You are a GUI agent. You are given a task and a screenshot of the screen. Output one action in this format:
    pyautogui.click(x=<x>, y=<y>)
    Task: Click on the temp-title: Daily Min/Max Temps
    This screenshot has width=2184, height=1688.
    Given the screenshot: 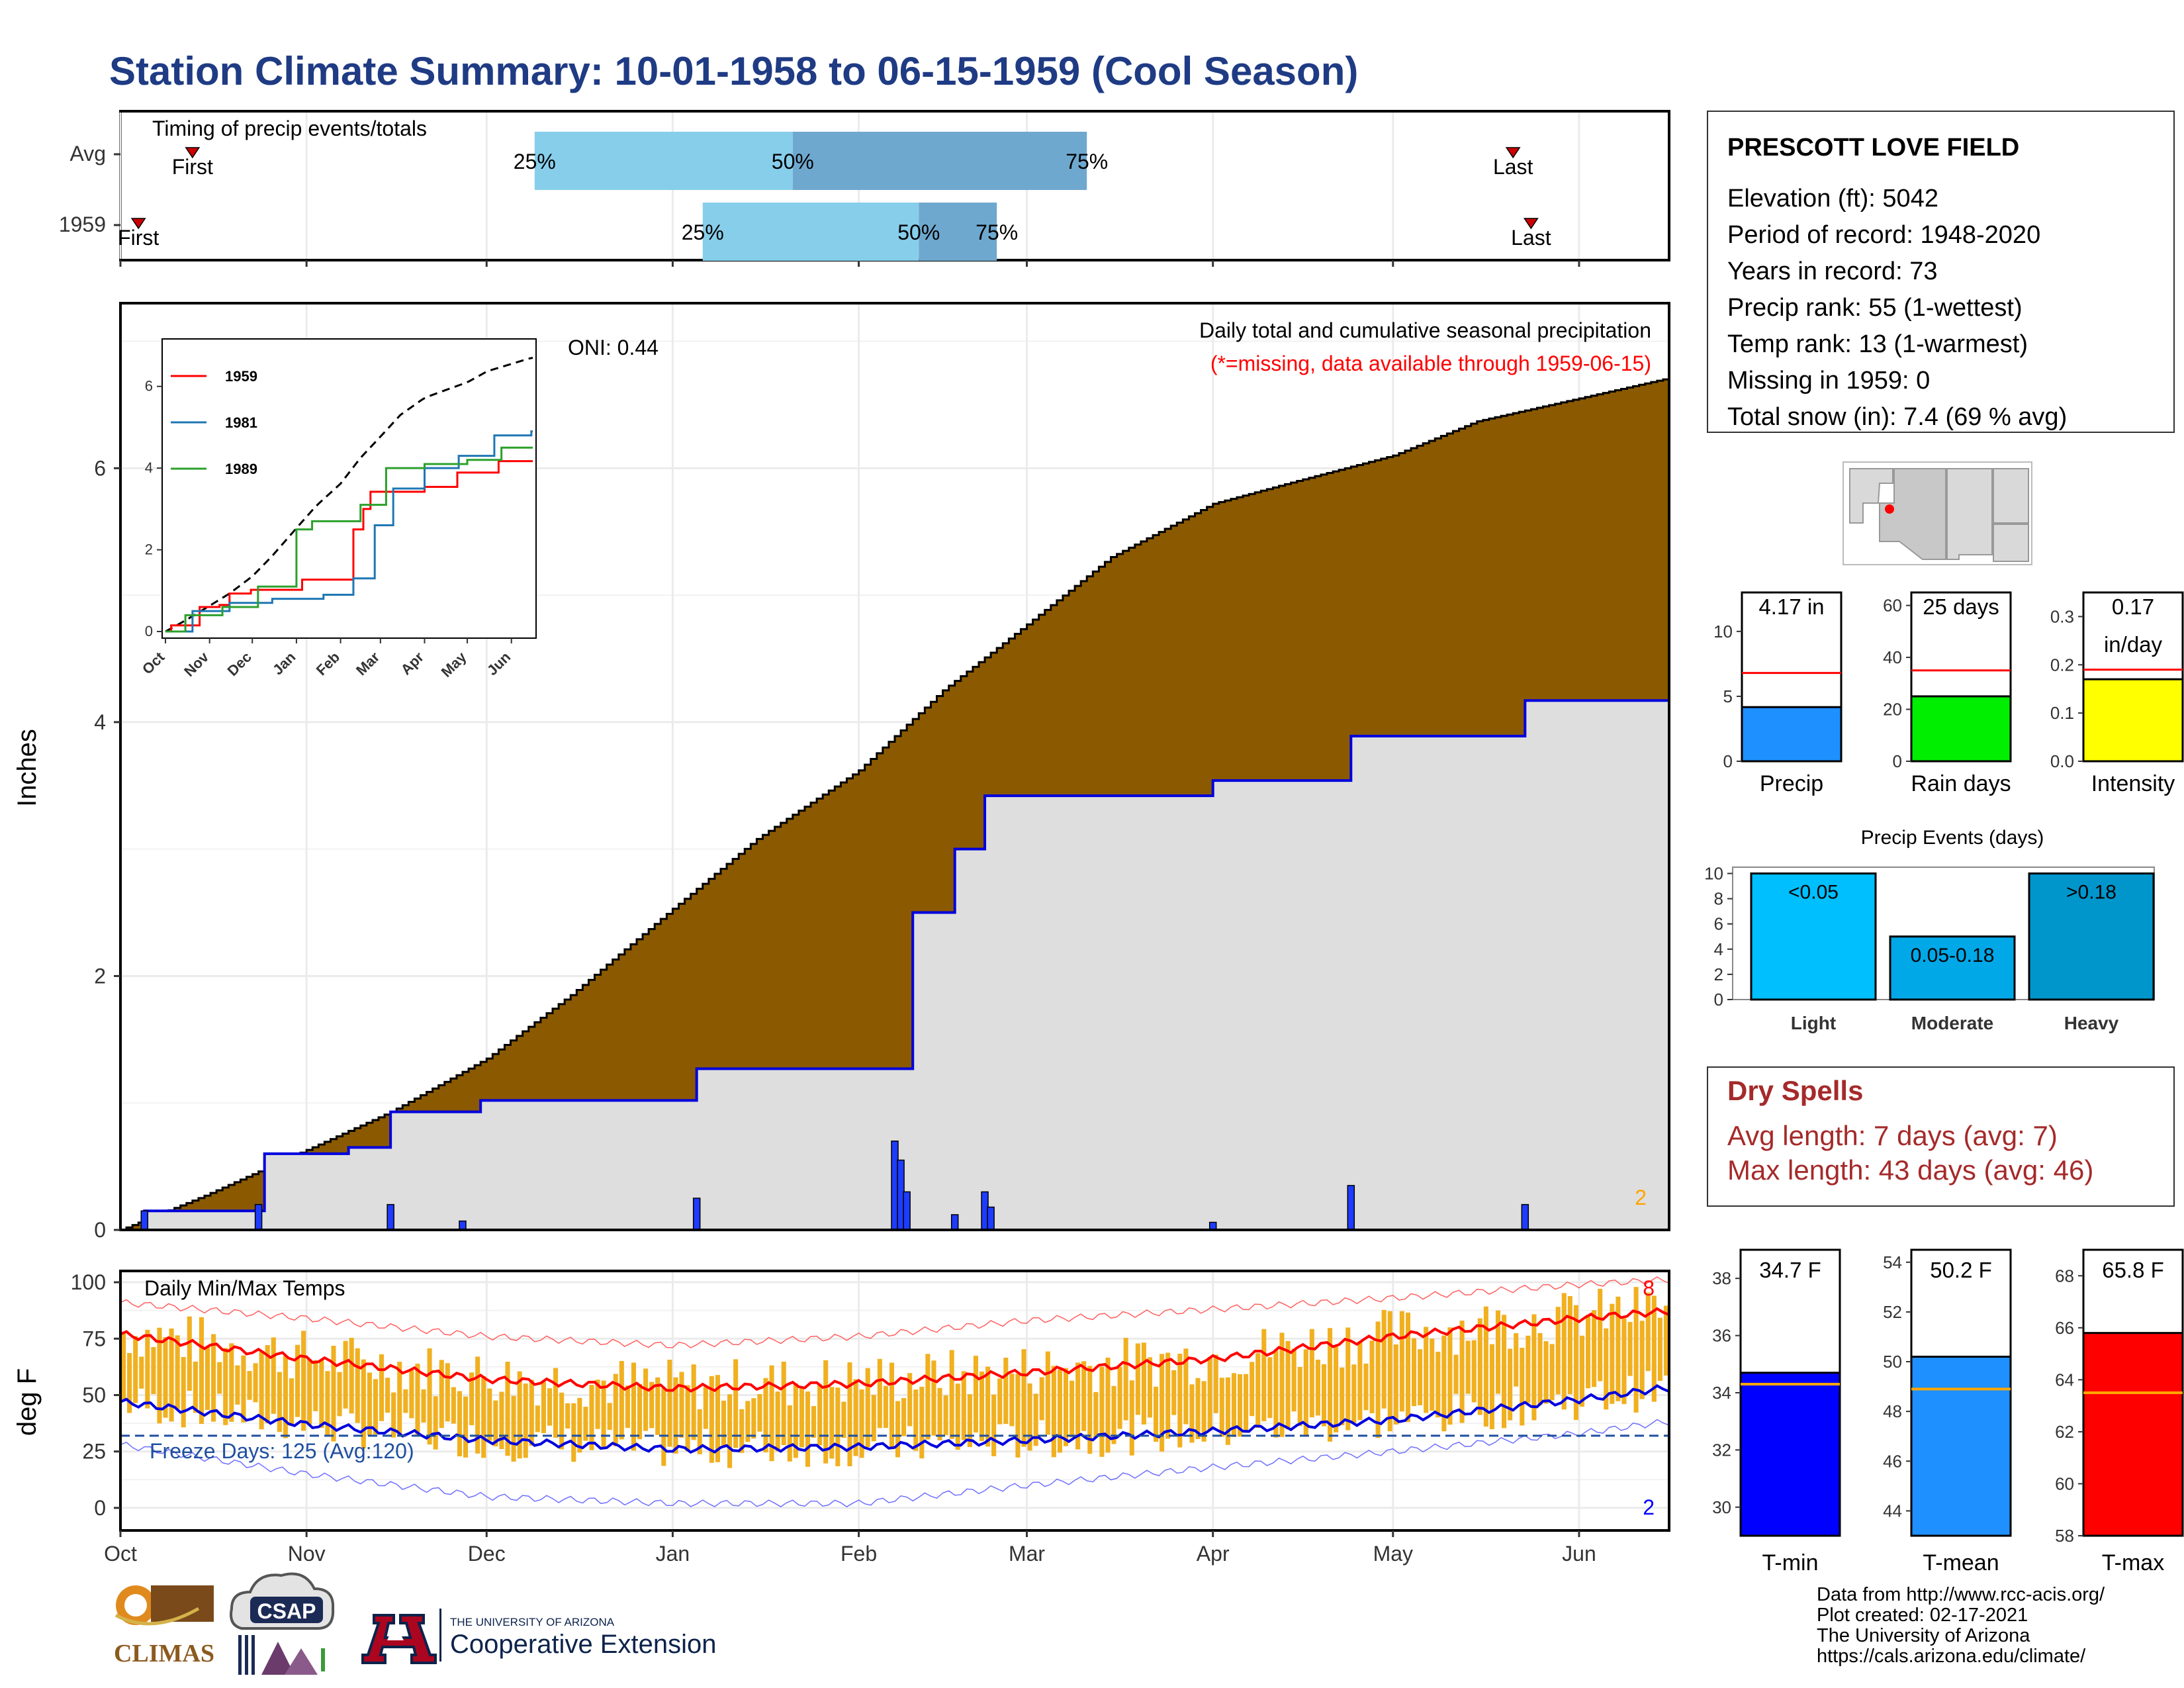 What is the action you would take?
    pyautogui.click(x=245, y=1288)
    